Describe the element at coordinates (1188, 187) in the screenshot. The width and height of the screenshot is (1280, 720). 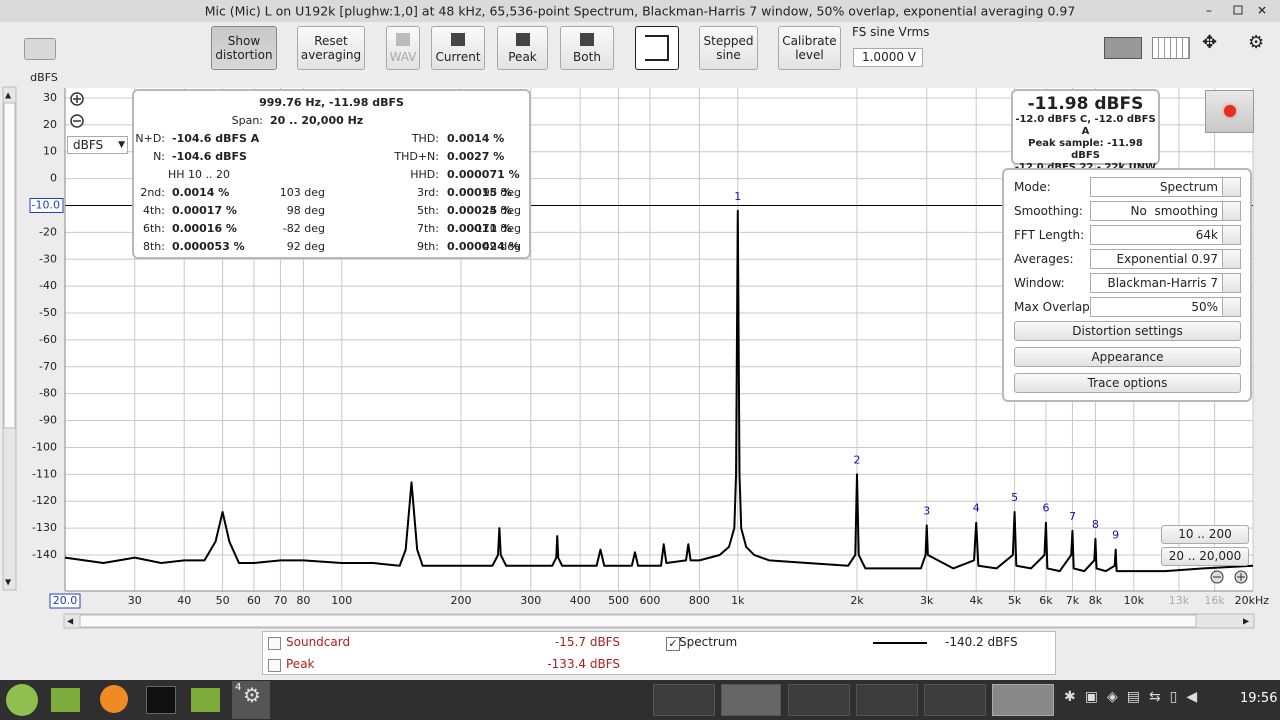
I see `setting-value: Spectrum` at that location.